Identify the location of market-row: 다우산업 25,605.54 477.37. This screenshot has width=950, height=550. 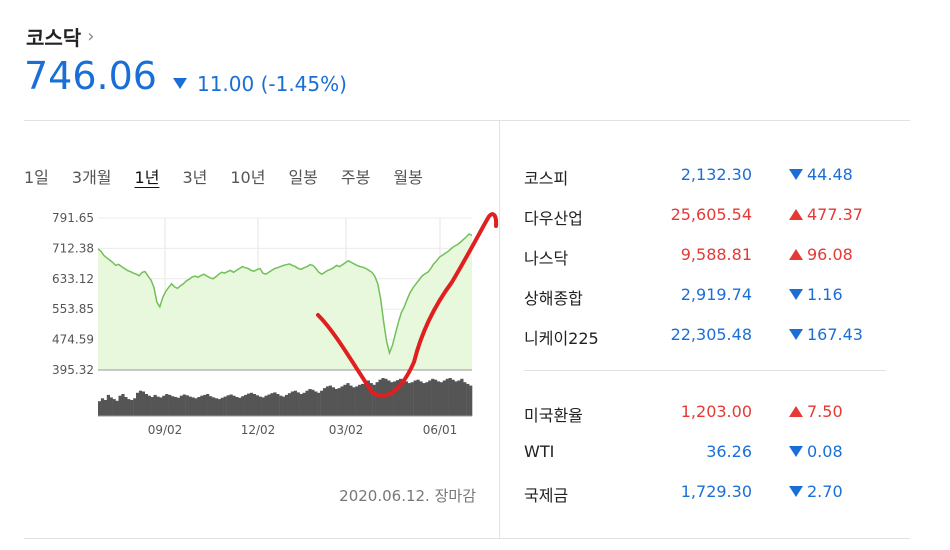
(699, 217).